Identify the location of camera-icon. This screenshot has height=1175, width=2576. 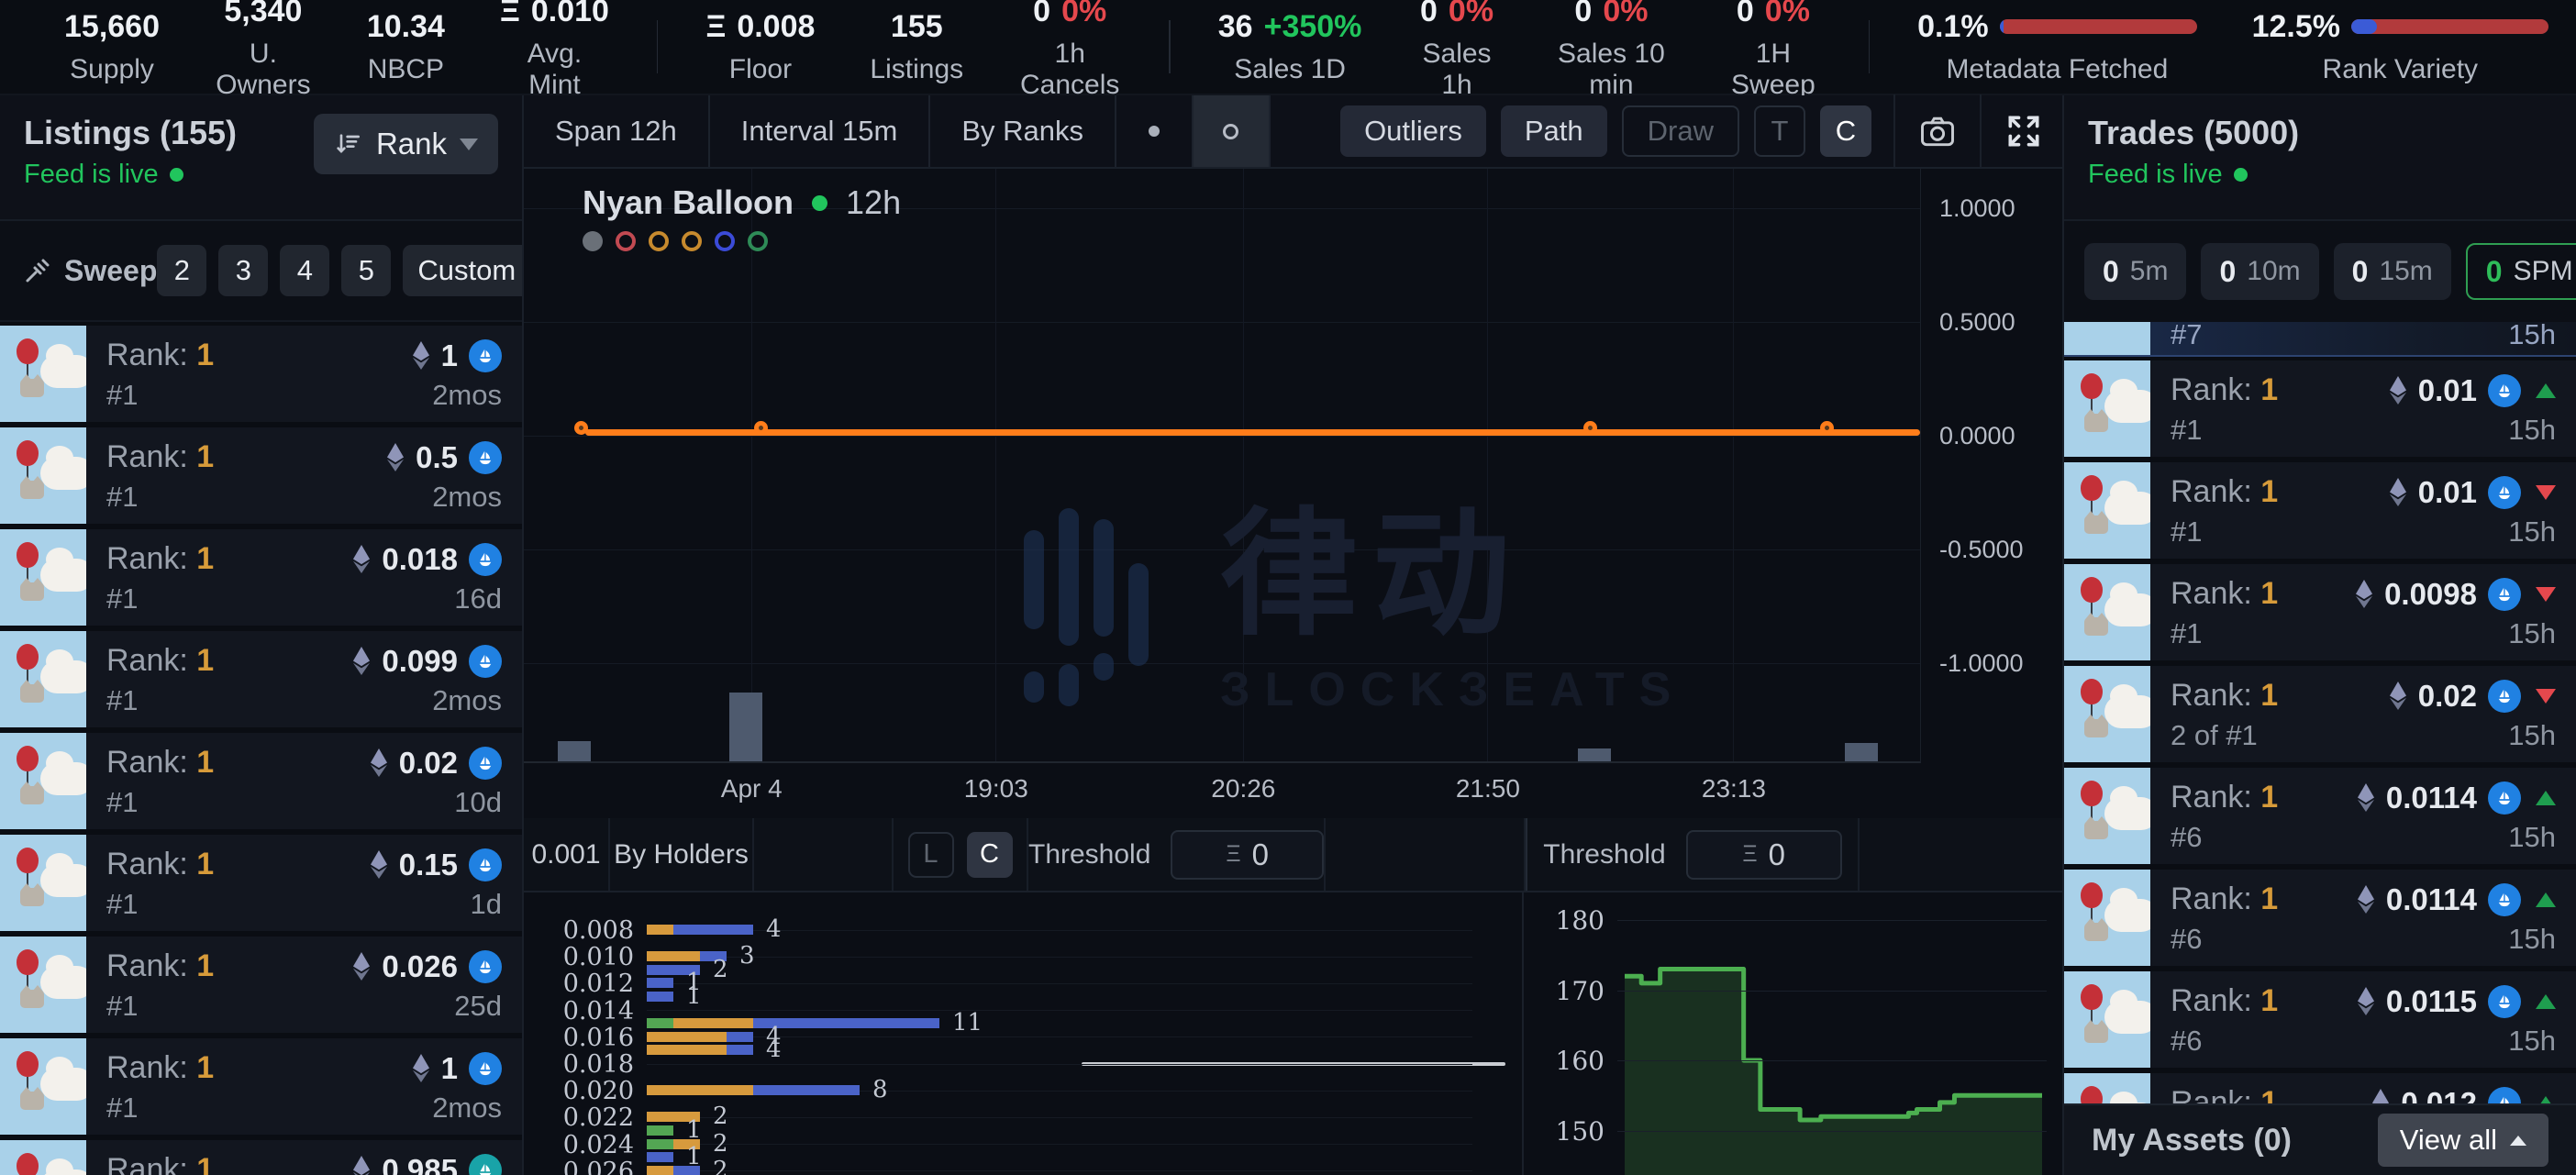
(1937, 131).